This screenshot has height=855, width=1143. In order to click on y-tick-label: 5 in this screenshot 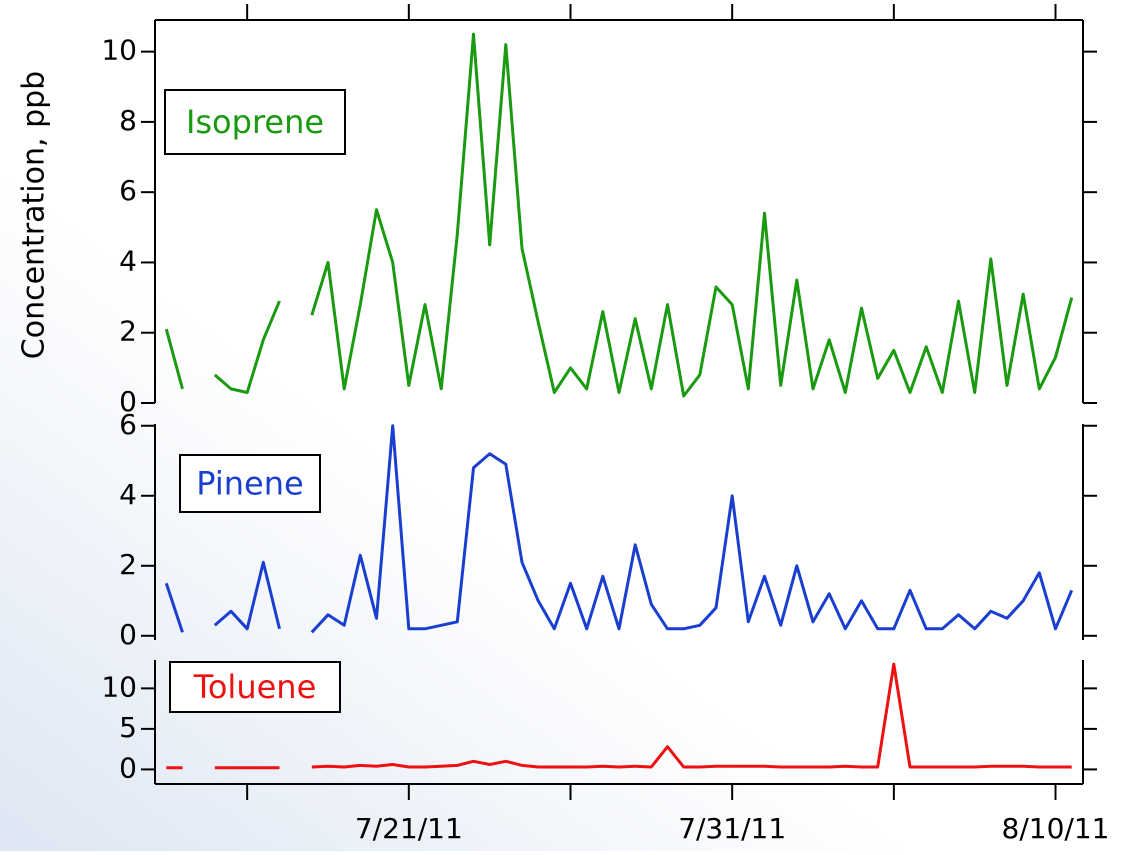, I will do `click(128, 727)`.